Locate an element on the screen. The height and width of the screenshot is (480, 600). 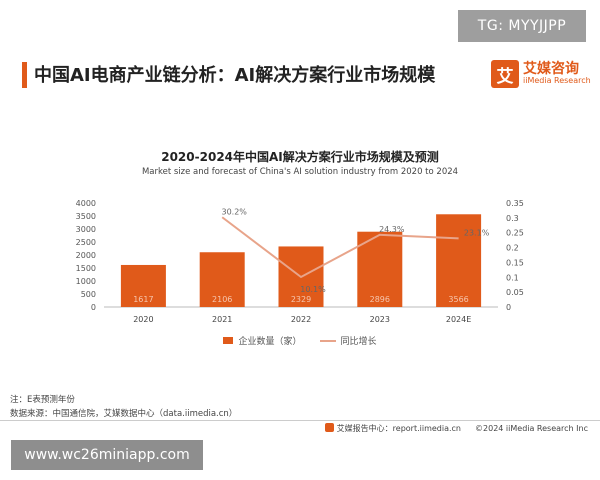
bar-label-2020: 1617 is located at coordinates (143, 299).